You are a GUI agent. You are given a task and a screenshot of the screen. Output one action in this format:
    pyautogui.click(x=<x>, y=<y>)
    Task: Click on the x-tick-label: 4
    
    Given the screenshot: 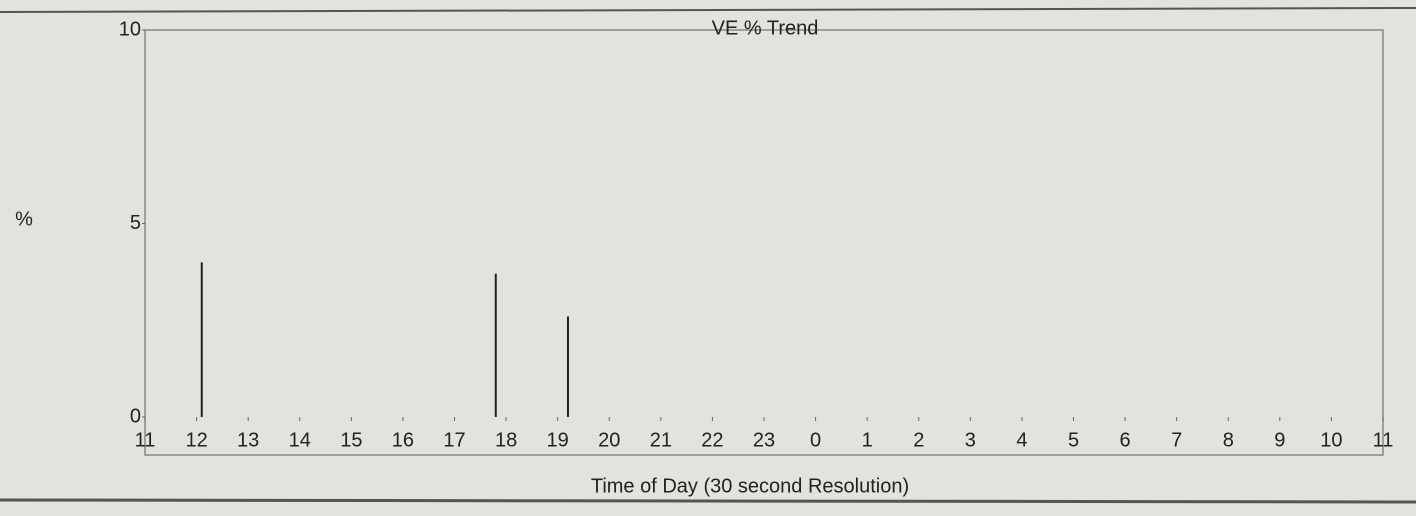 What is the action you would take?
    pyautogui.click(x=1021, y=440)
    